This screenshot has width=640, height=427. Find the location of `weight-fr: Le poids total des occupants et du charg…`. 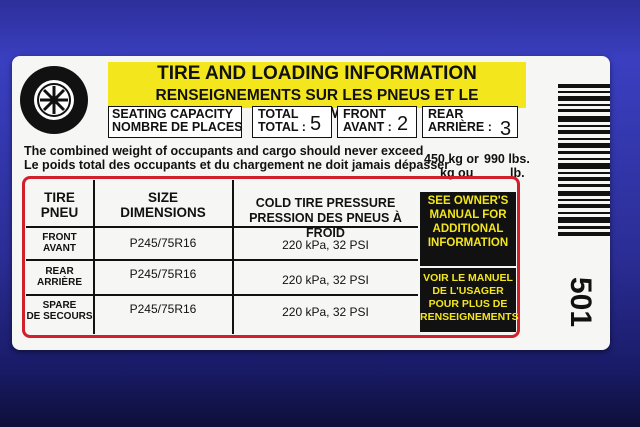

weight-fr: Le poids total des occupants et du charg… is located at coordinates (237, 165).